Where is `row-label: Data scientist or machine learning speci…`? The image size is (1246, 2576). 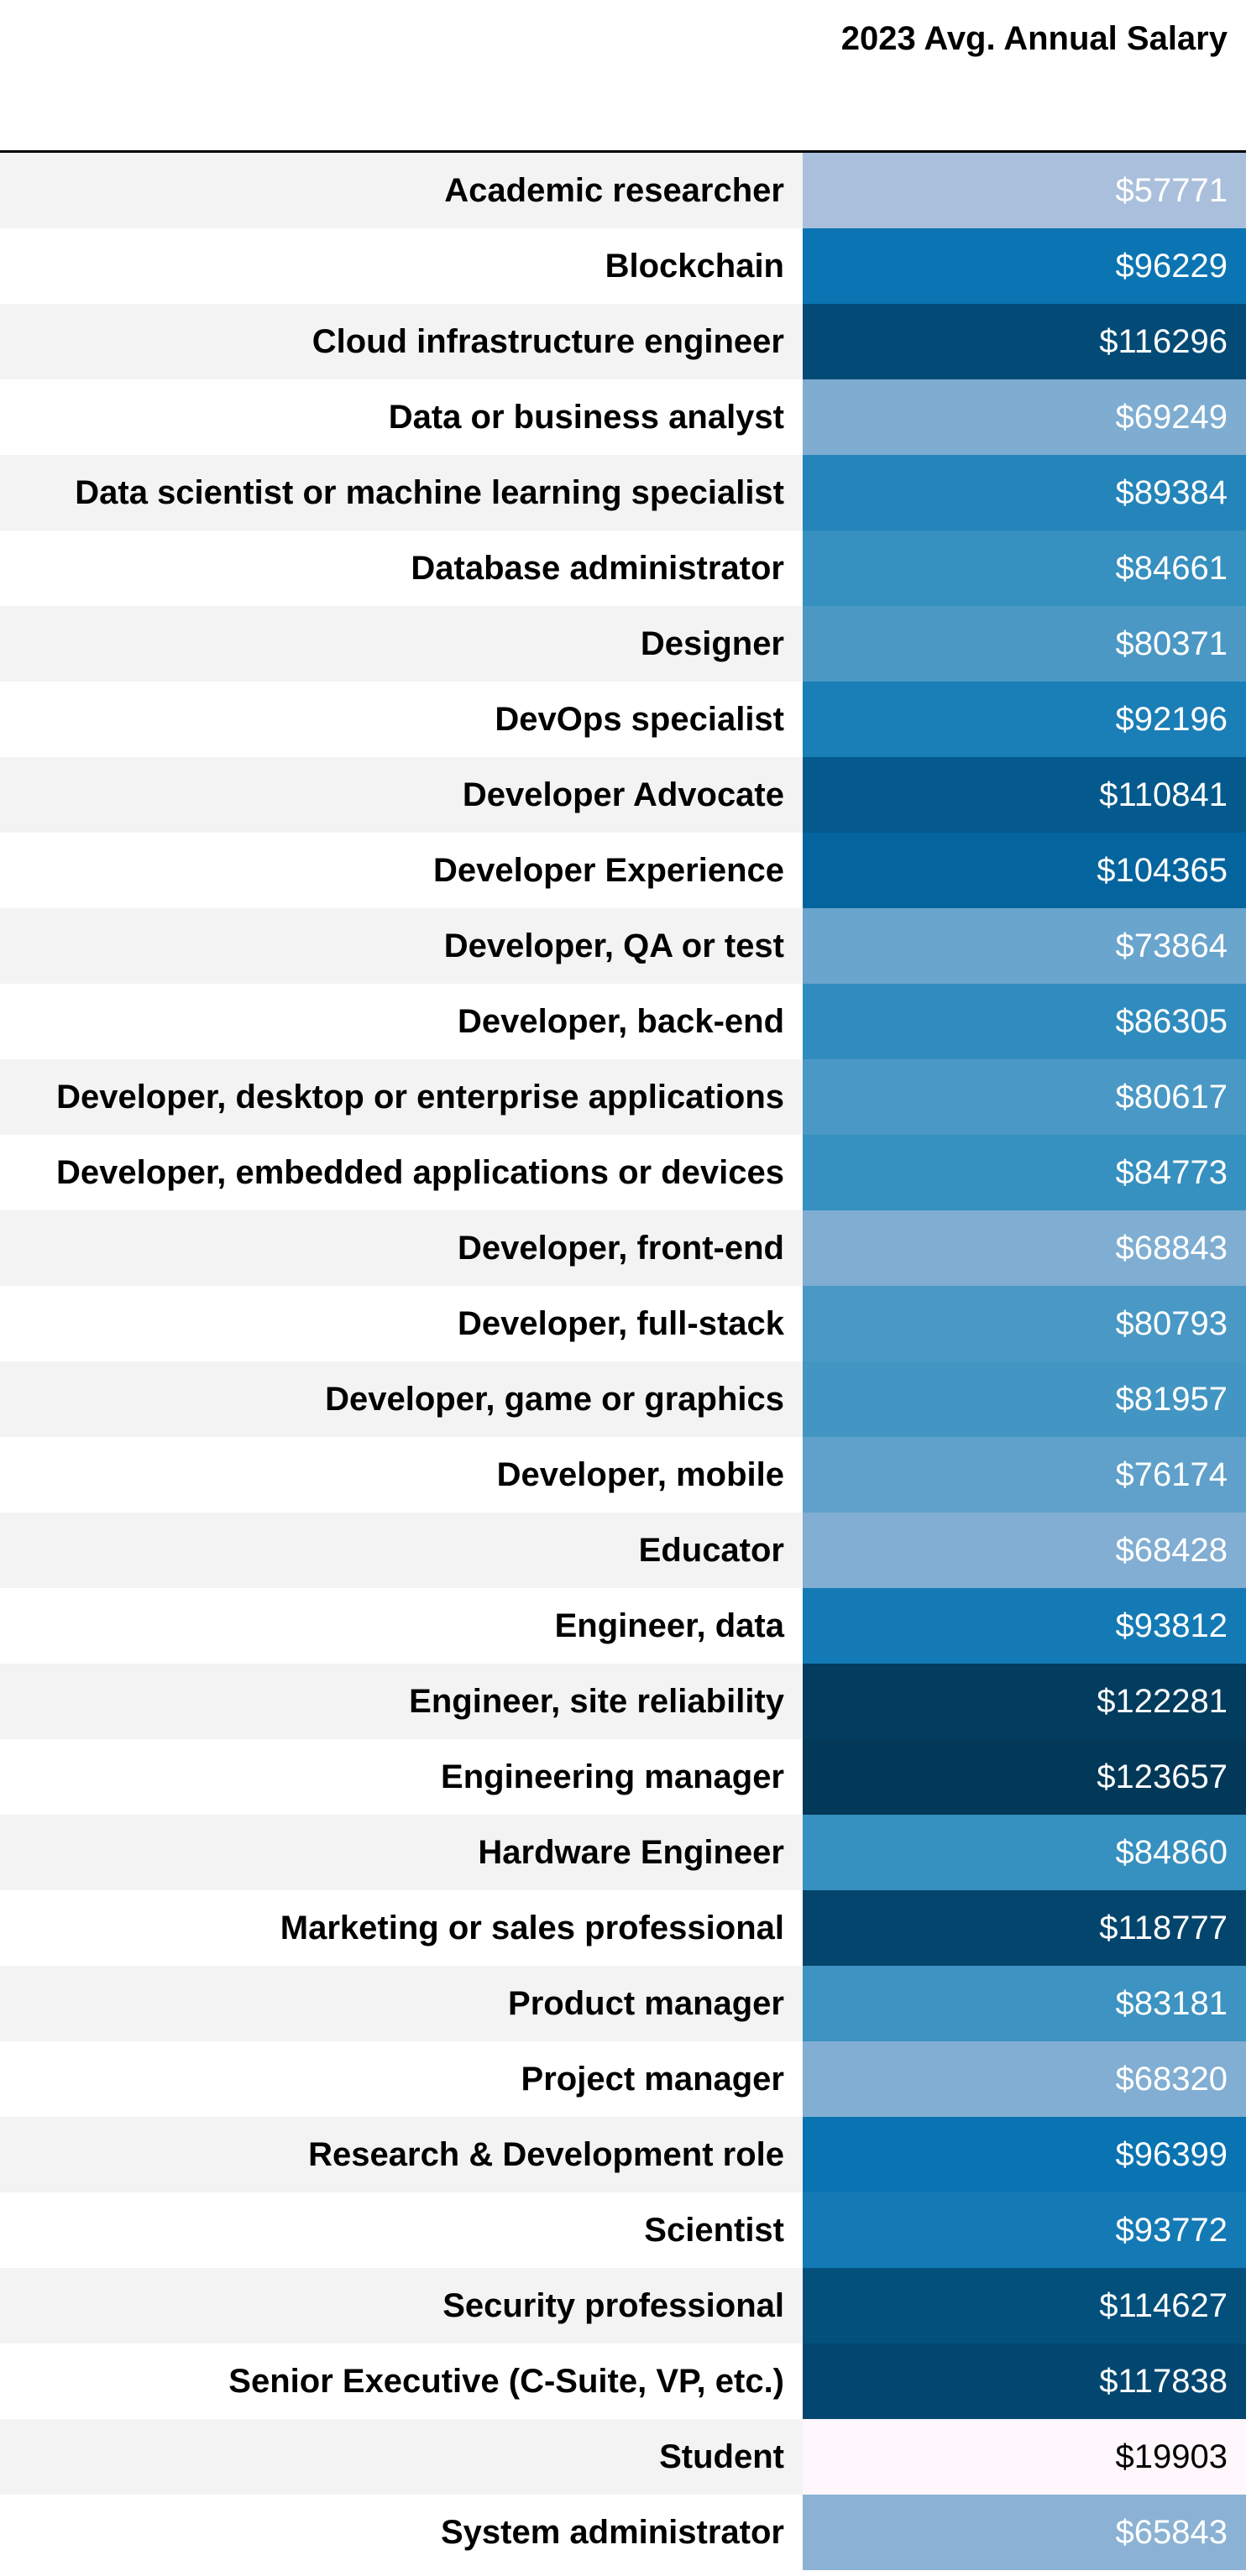
row-label: Data scientist or machine learning speci… is located at coordinates (430, 492).